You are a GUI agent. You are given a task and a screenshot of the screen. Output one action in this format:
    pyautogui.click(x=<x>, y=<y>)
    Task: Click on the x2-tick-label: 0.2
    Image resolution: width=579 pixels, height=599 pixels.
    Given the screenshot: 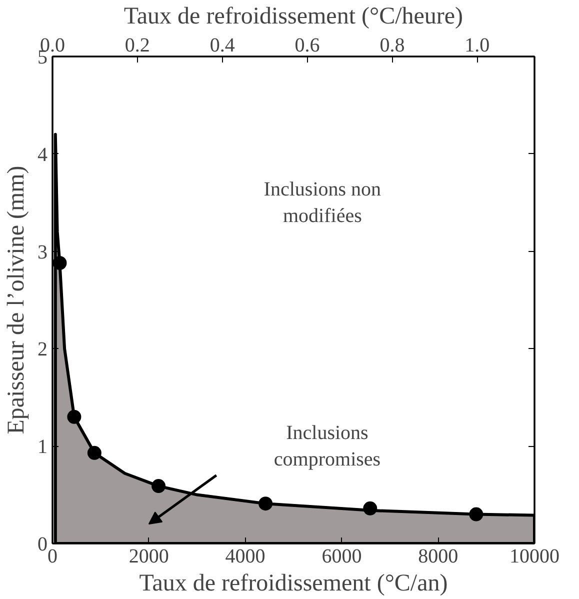 What is the action you would take?
    pyautogui.click(x=137, y=45)
    